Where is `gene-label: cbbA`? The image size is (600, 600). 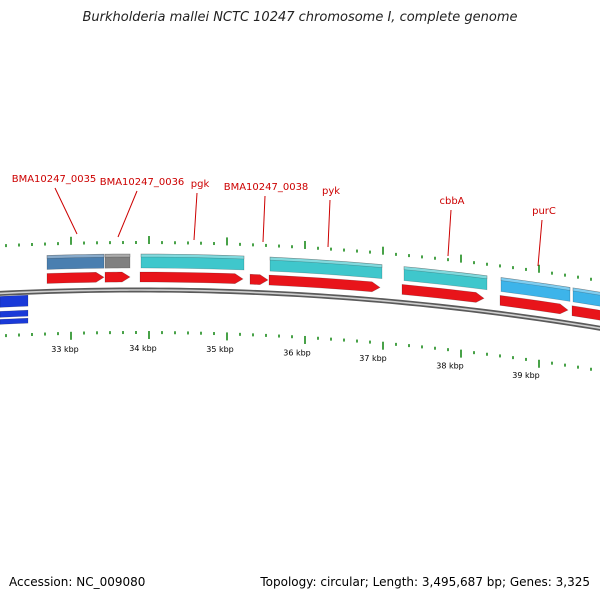
gene-label: cbbA is located at coordinates (451, 201).